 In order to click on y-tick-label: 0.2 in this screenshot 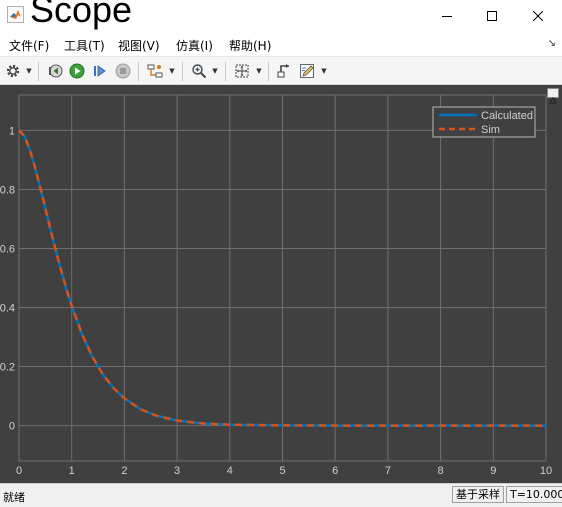, I will do `click(7, 368)`.